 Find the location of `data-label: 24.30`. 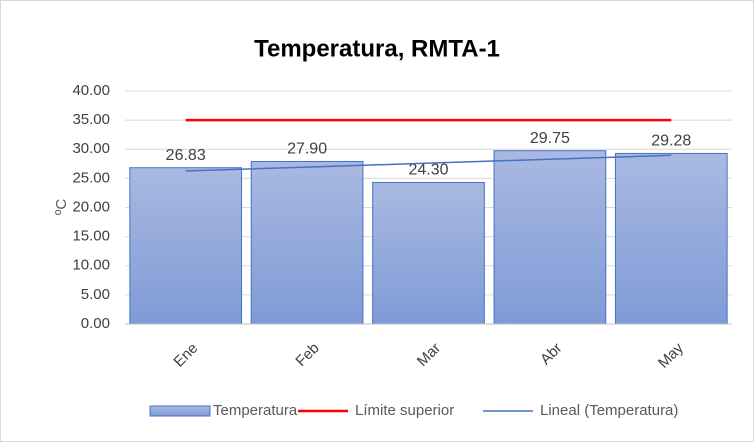

data-label: 24.30 is located at coordinates (428, 170).